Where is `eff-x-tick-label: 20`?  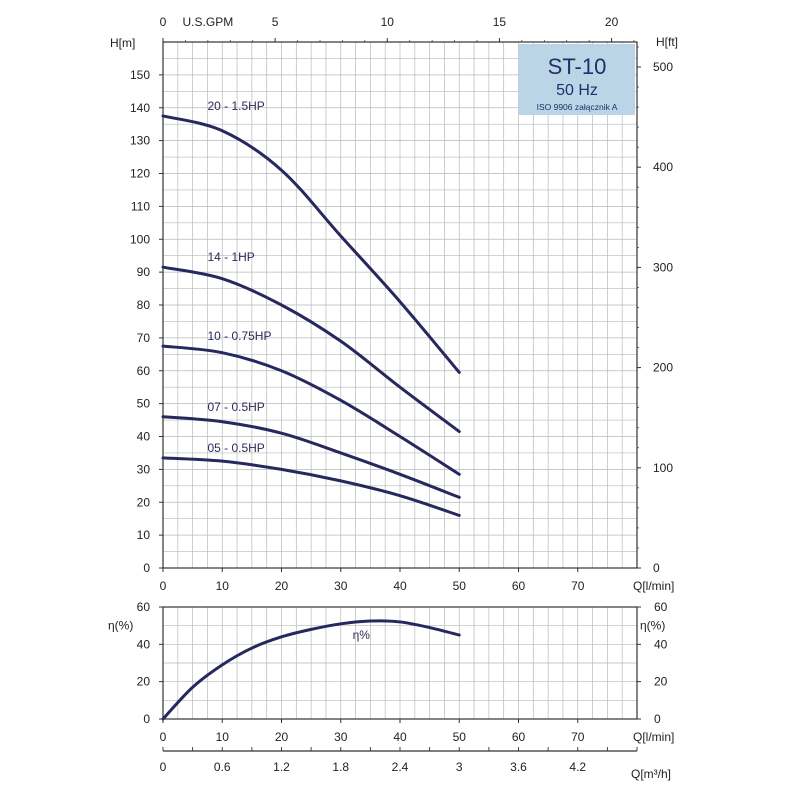 eff-x-tick-label: 20 is located at coordinates (282, 737).